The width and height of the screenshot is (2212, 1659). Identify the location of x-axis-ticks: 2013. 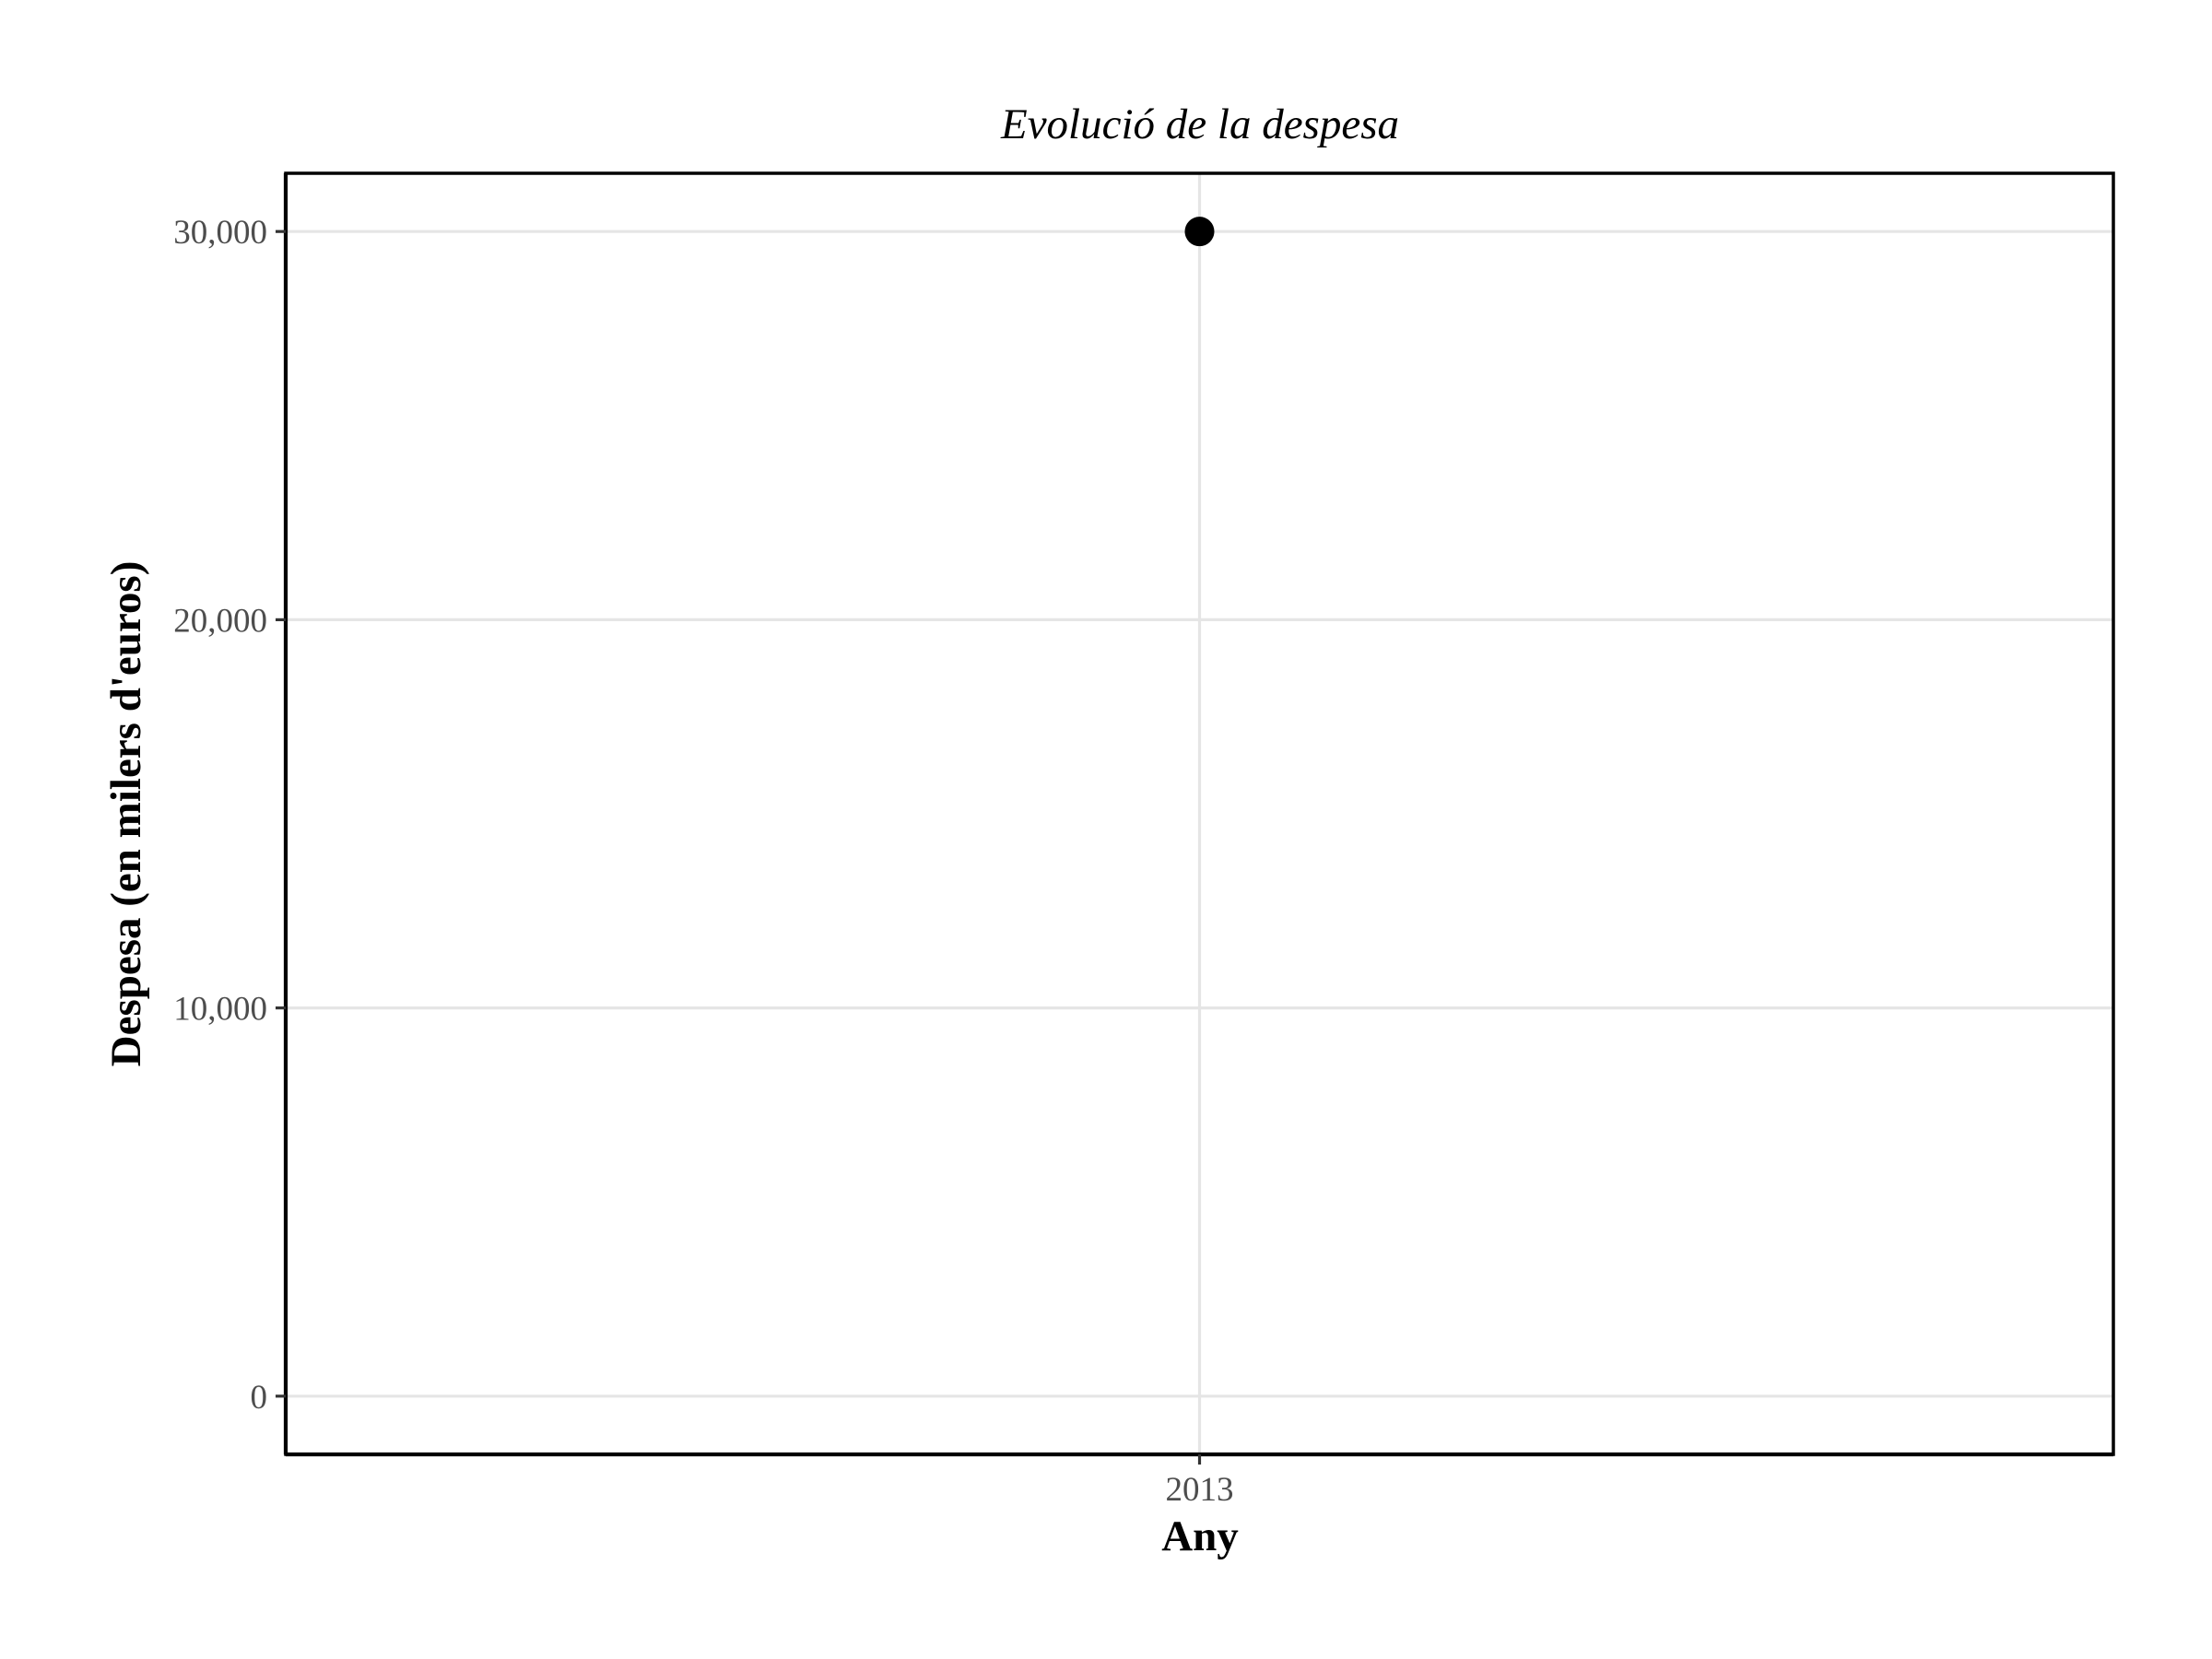
(1200, 1481).